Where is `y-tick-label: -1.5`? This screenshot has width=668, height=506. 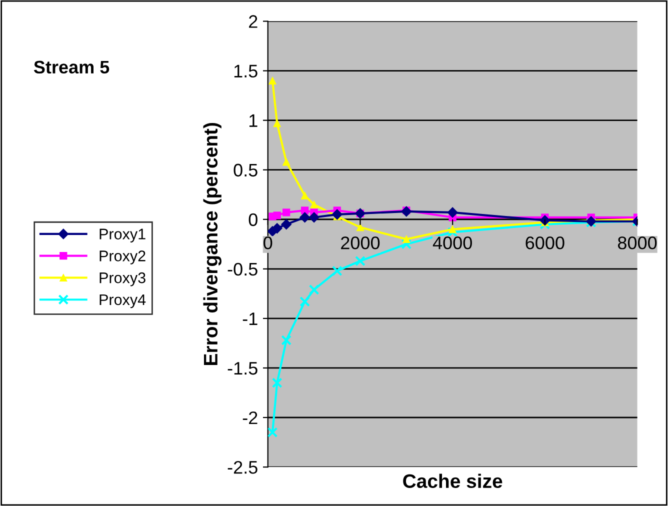 y-tick-label: -1.5 is located at coordinates (243, 368).